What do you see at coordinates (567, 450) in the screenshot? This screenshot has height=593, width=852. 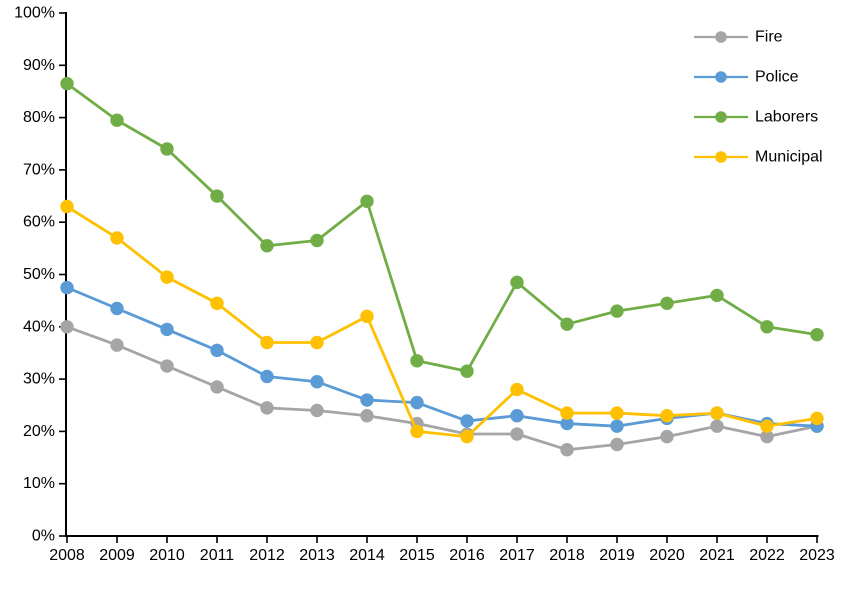 I see `data-point-fire-2018` at bounding box center [567, 450].